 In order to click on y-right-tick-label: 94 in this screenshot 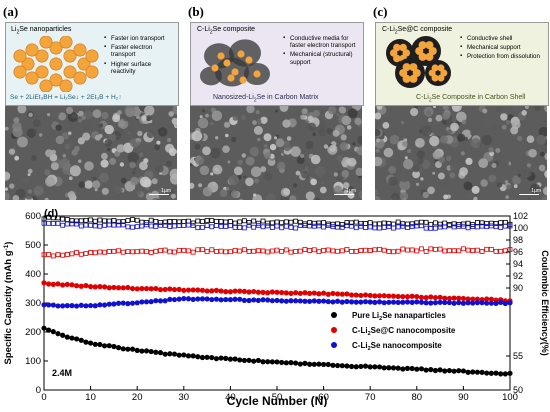, I will do `click(518, 264)`.